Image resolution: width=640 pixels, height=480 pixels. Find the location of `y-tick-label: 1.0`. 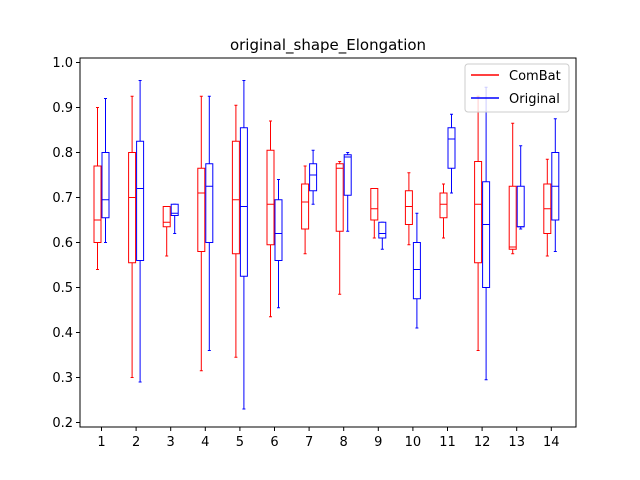

y-tick-label: 1.0 is located at coordinates (62, 63).